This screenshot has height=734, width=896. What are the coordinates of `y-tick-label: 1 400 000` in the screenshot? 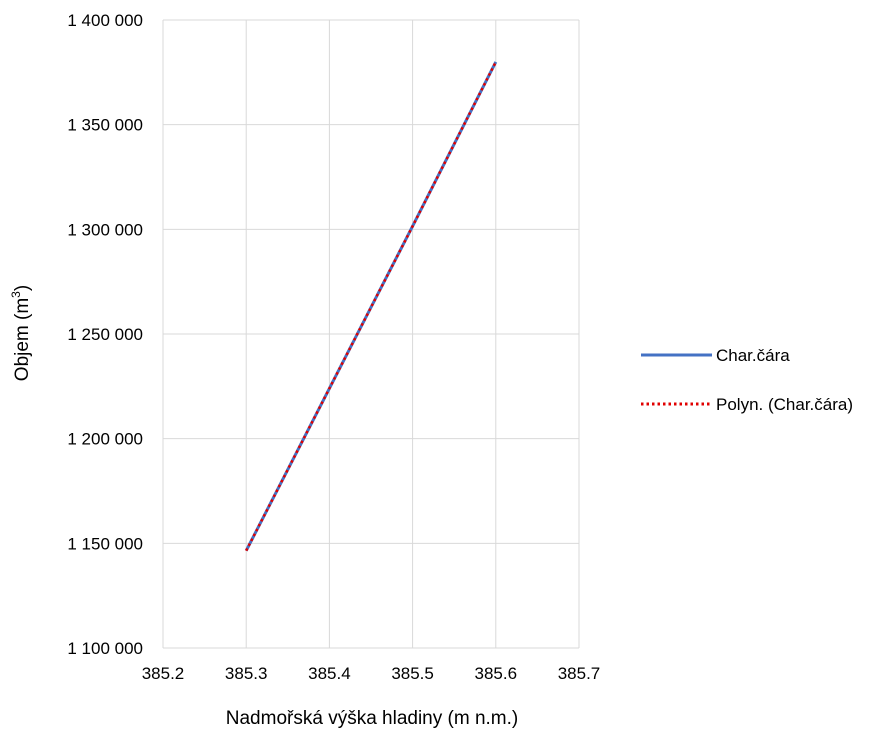 It's located at (105, 20).